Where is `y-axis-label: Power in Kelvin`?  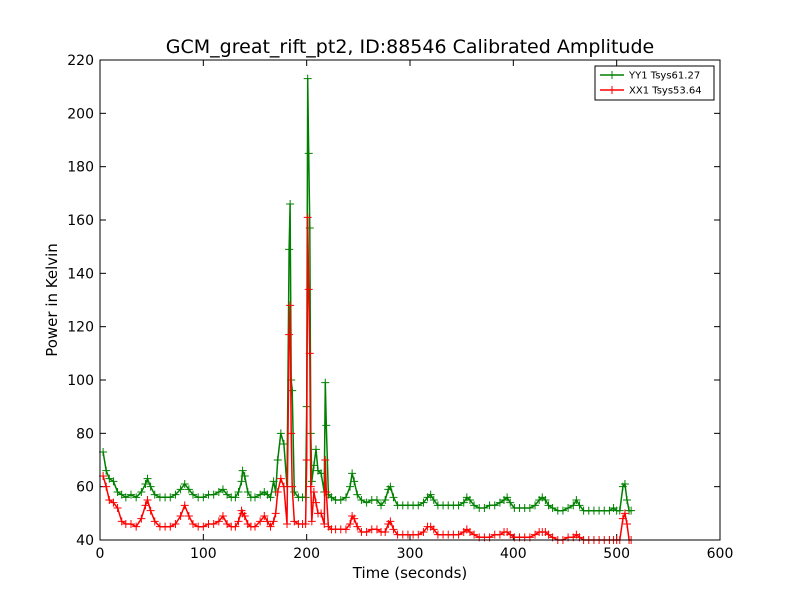 y-axis-label: Power in Kelvin is located at coordinates (52, 300).